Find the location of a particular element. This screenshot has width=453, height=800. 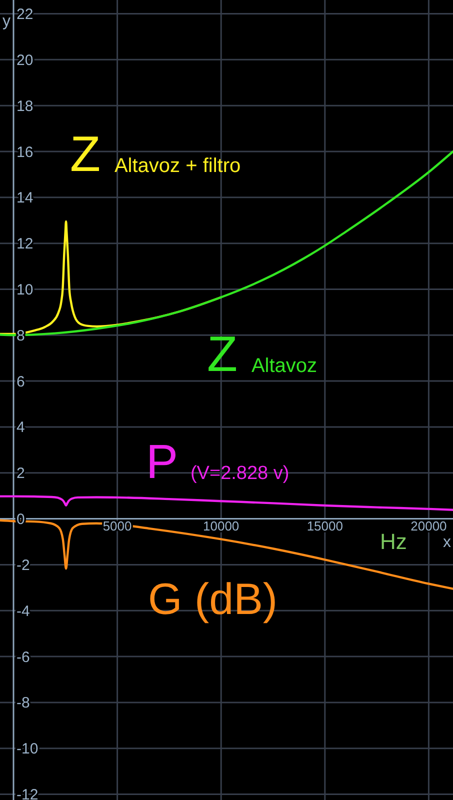

series-label: Z Altavoz + filtro is located at coordinates (155, 154).